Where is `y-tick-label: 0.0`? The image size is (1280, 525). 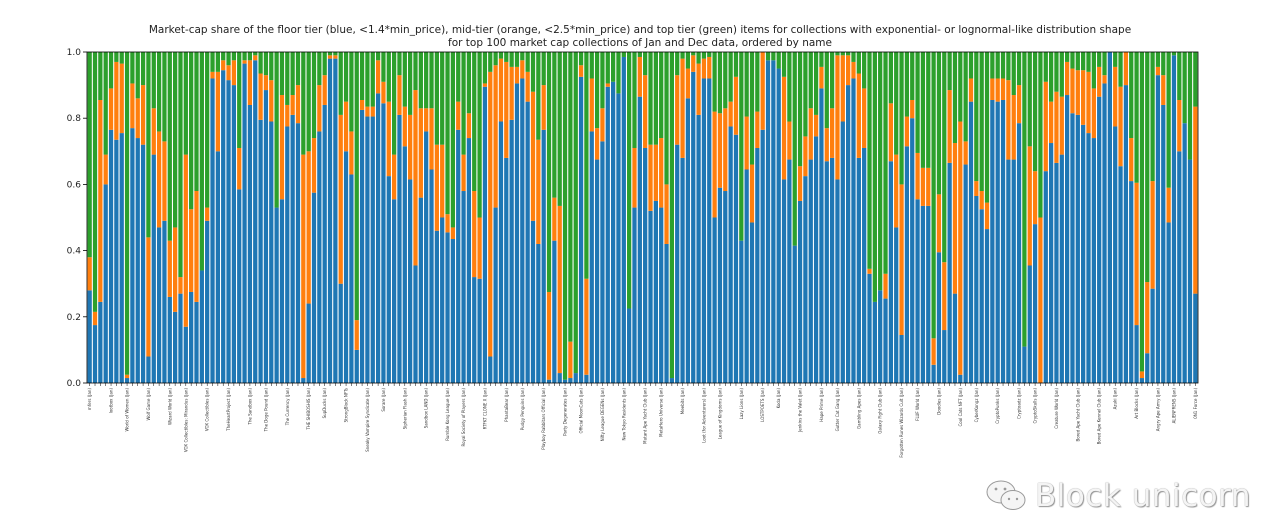 y-tick-label: 0.0 is located at coordinates (74, 384).